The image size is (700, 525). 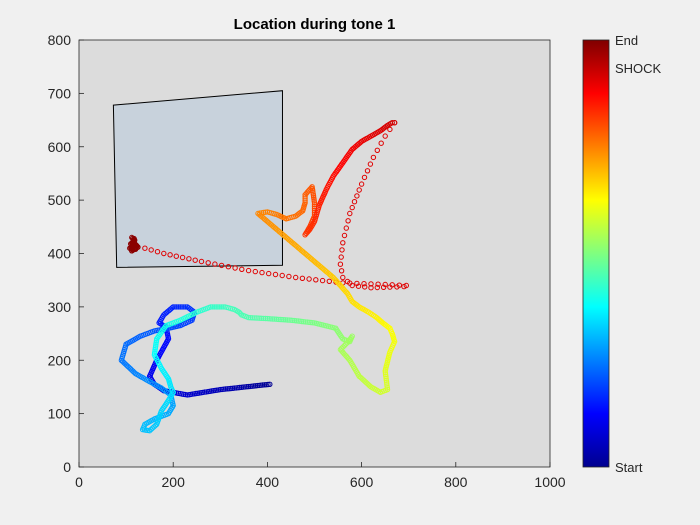 What do you see at coordinates (197, 179) in the screenshot?
I see `zone-polygon` at bounding box center [197, 179].